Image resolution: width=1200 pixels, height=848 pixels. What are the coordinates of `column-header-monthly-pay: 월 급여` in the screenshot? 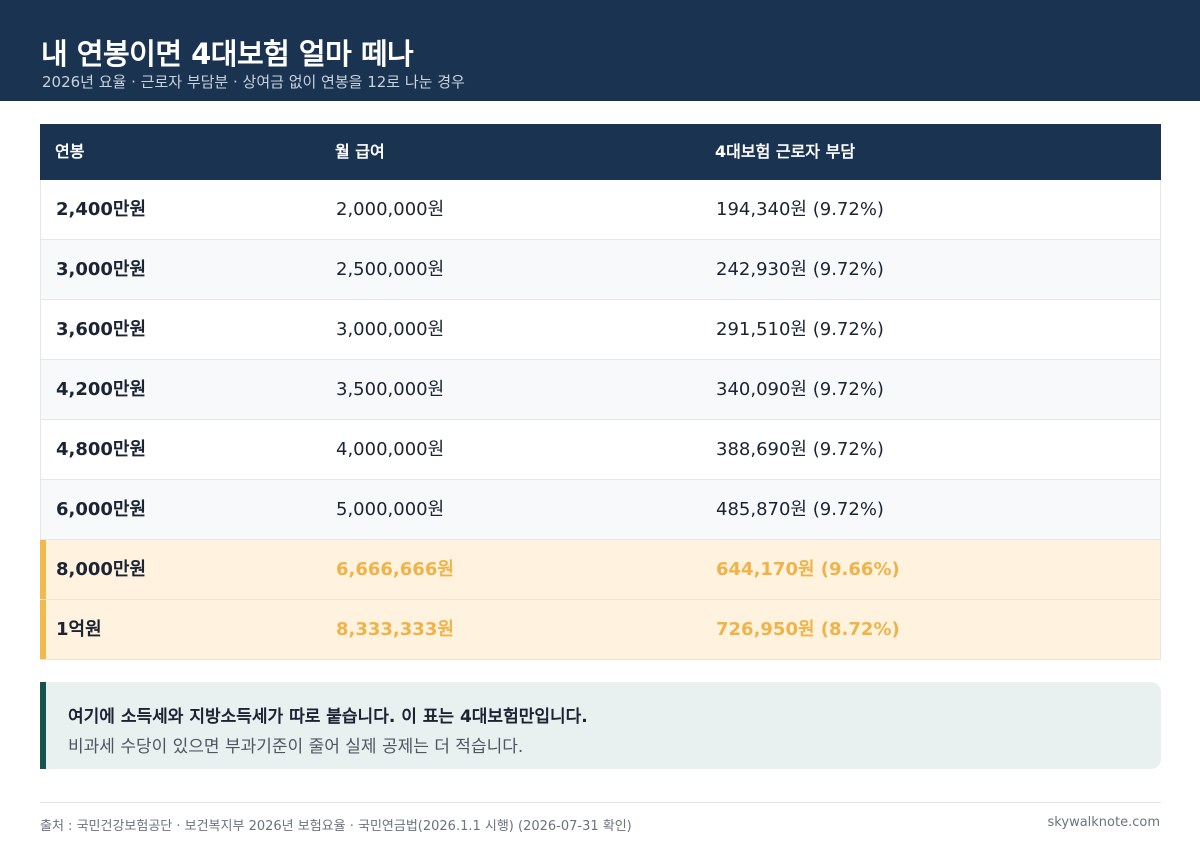 It's located at (360, 151).